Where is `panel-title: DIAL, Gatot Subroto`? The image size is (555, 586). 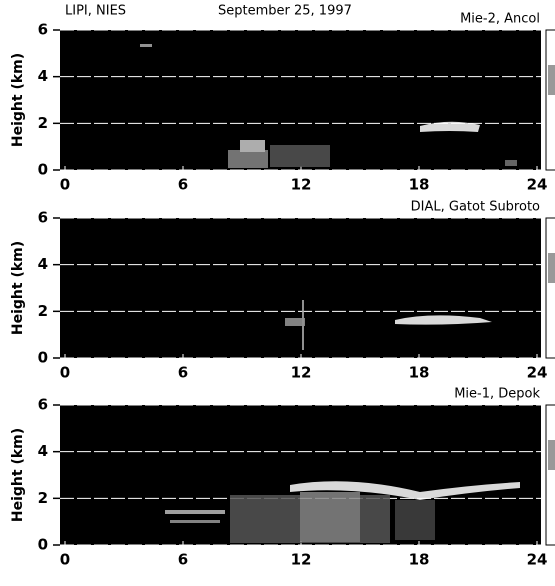
panel-title: DIAL, Gatot Subroto is located at coordinates (475, 207).